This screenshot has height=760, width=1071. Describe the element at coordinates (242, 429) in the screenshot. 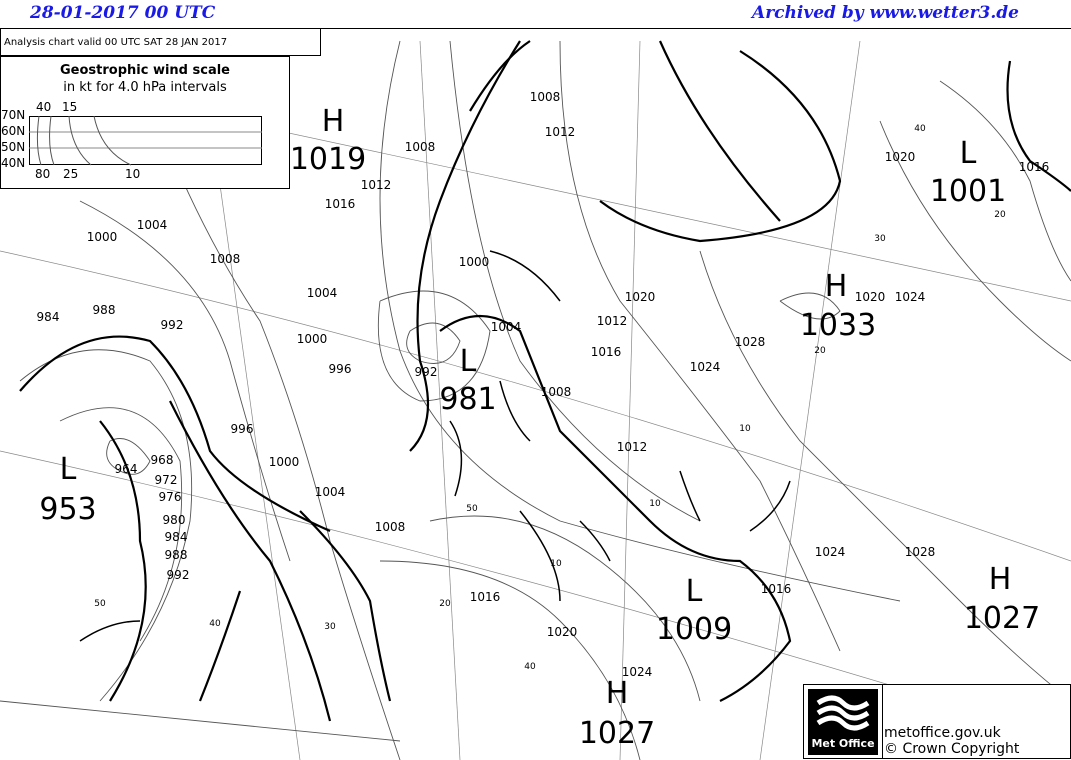

I see `isobar-label: 996` at that location.